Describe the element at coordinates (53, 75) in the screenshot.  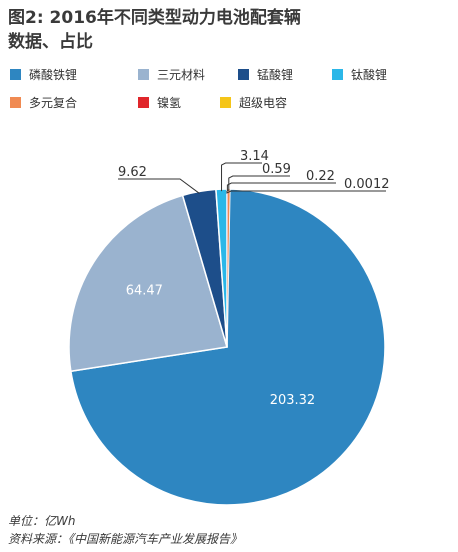
I see `legend-label: 磷酸铁锂` at that location.